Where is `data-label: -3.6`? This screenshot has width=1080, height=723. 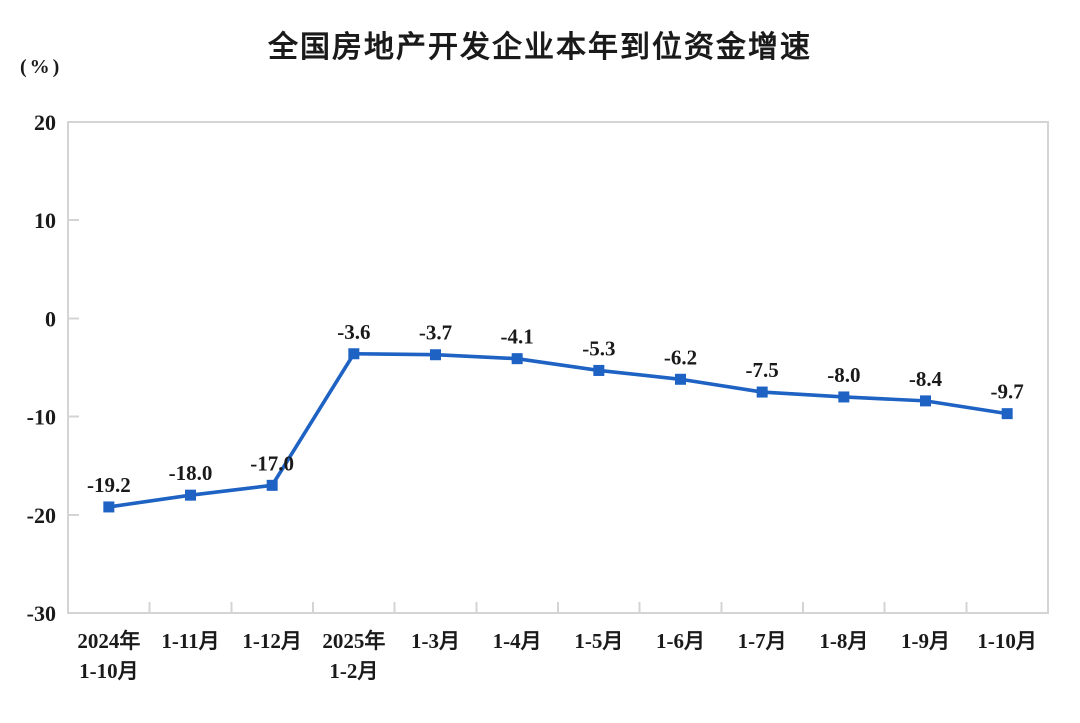
data-label: -3.6 is located at coordinates (353, 332).